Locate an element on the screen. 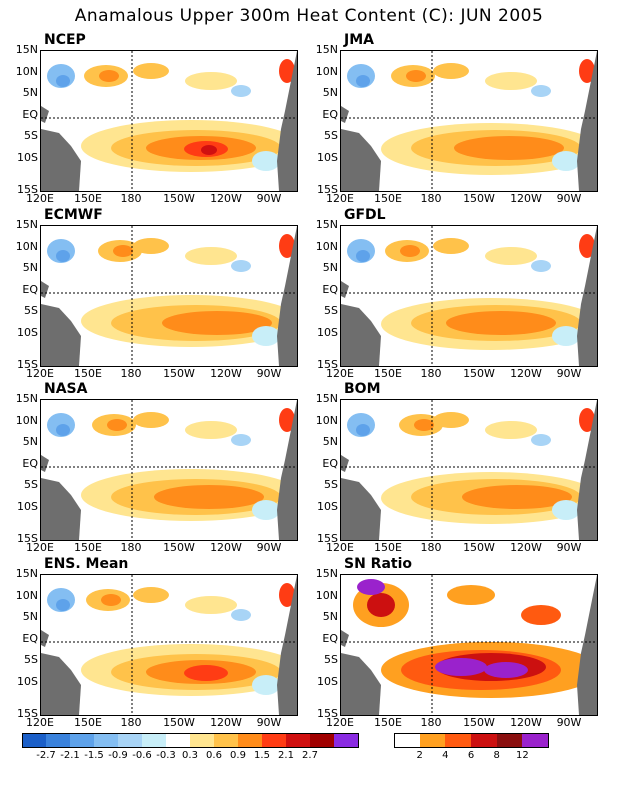  anomaly-colorbar-label: -0.9 is located at coordinates (118, 755).